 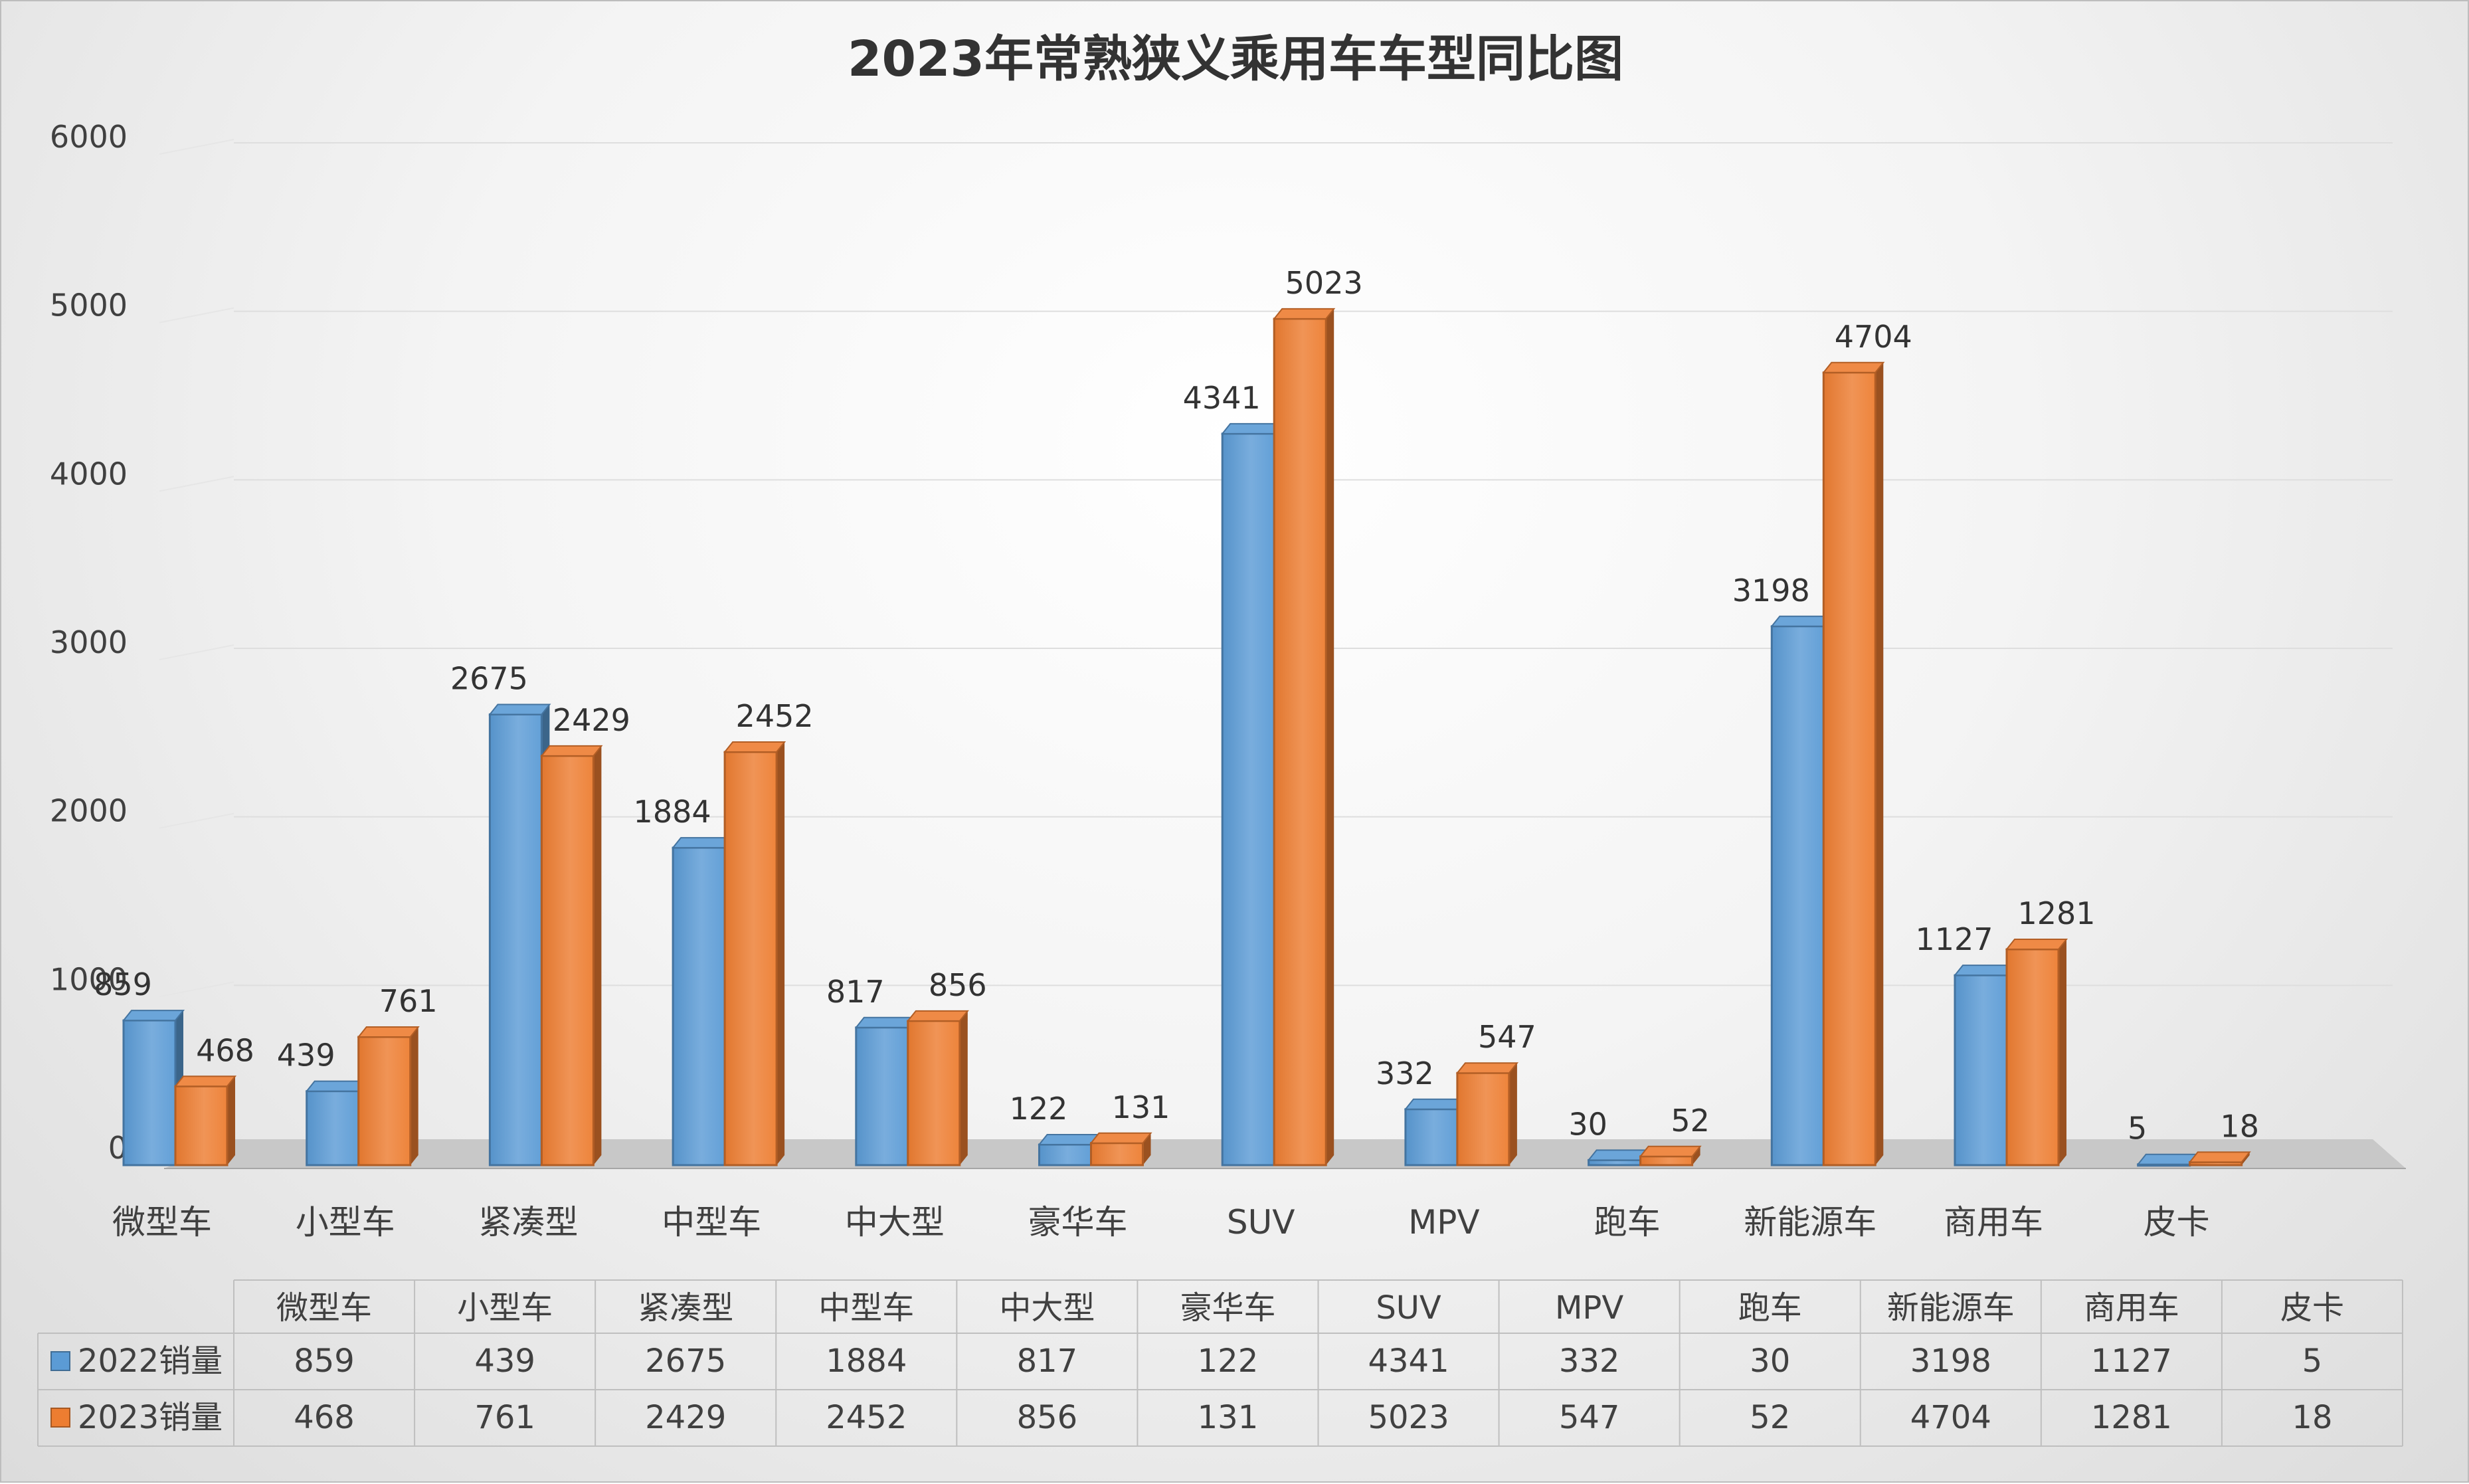 I want to click on table-cell: 859, so click(x=324, y=1362).